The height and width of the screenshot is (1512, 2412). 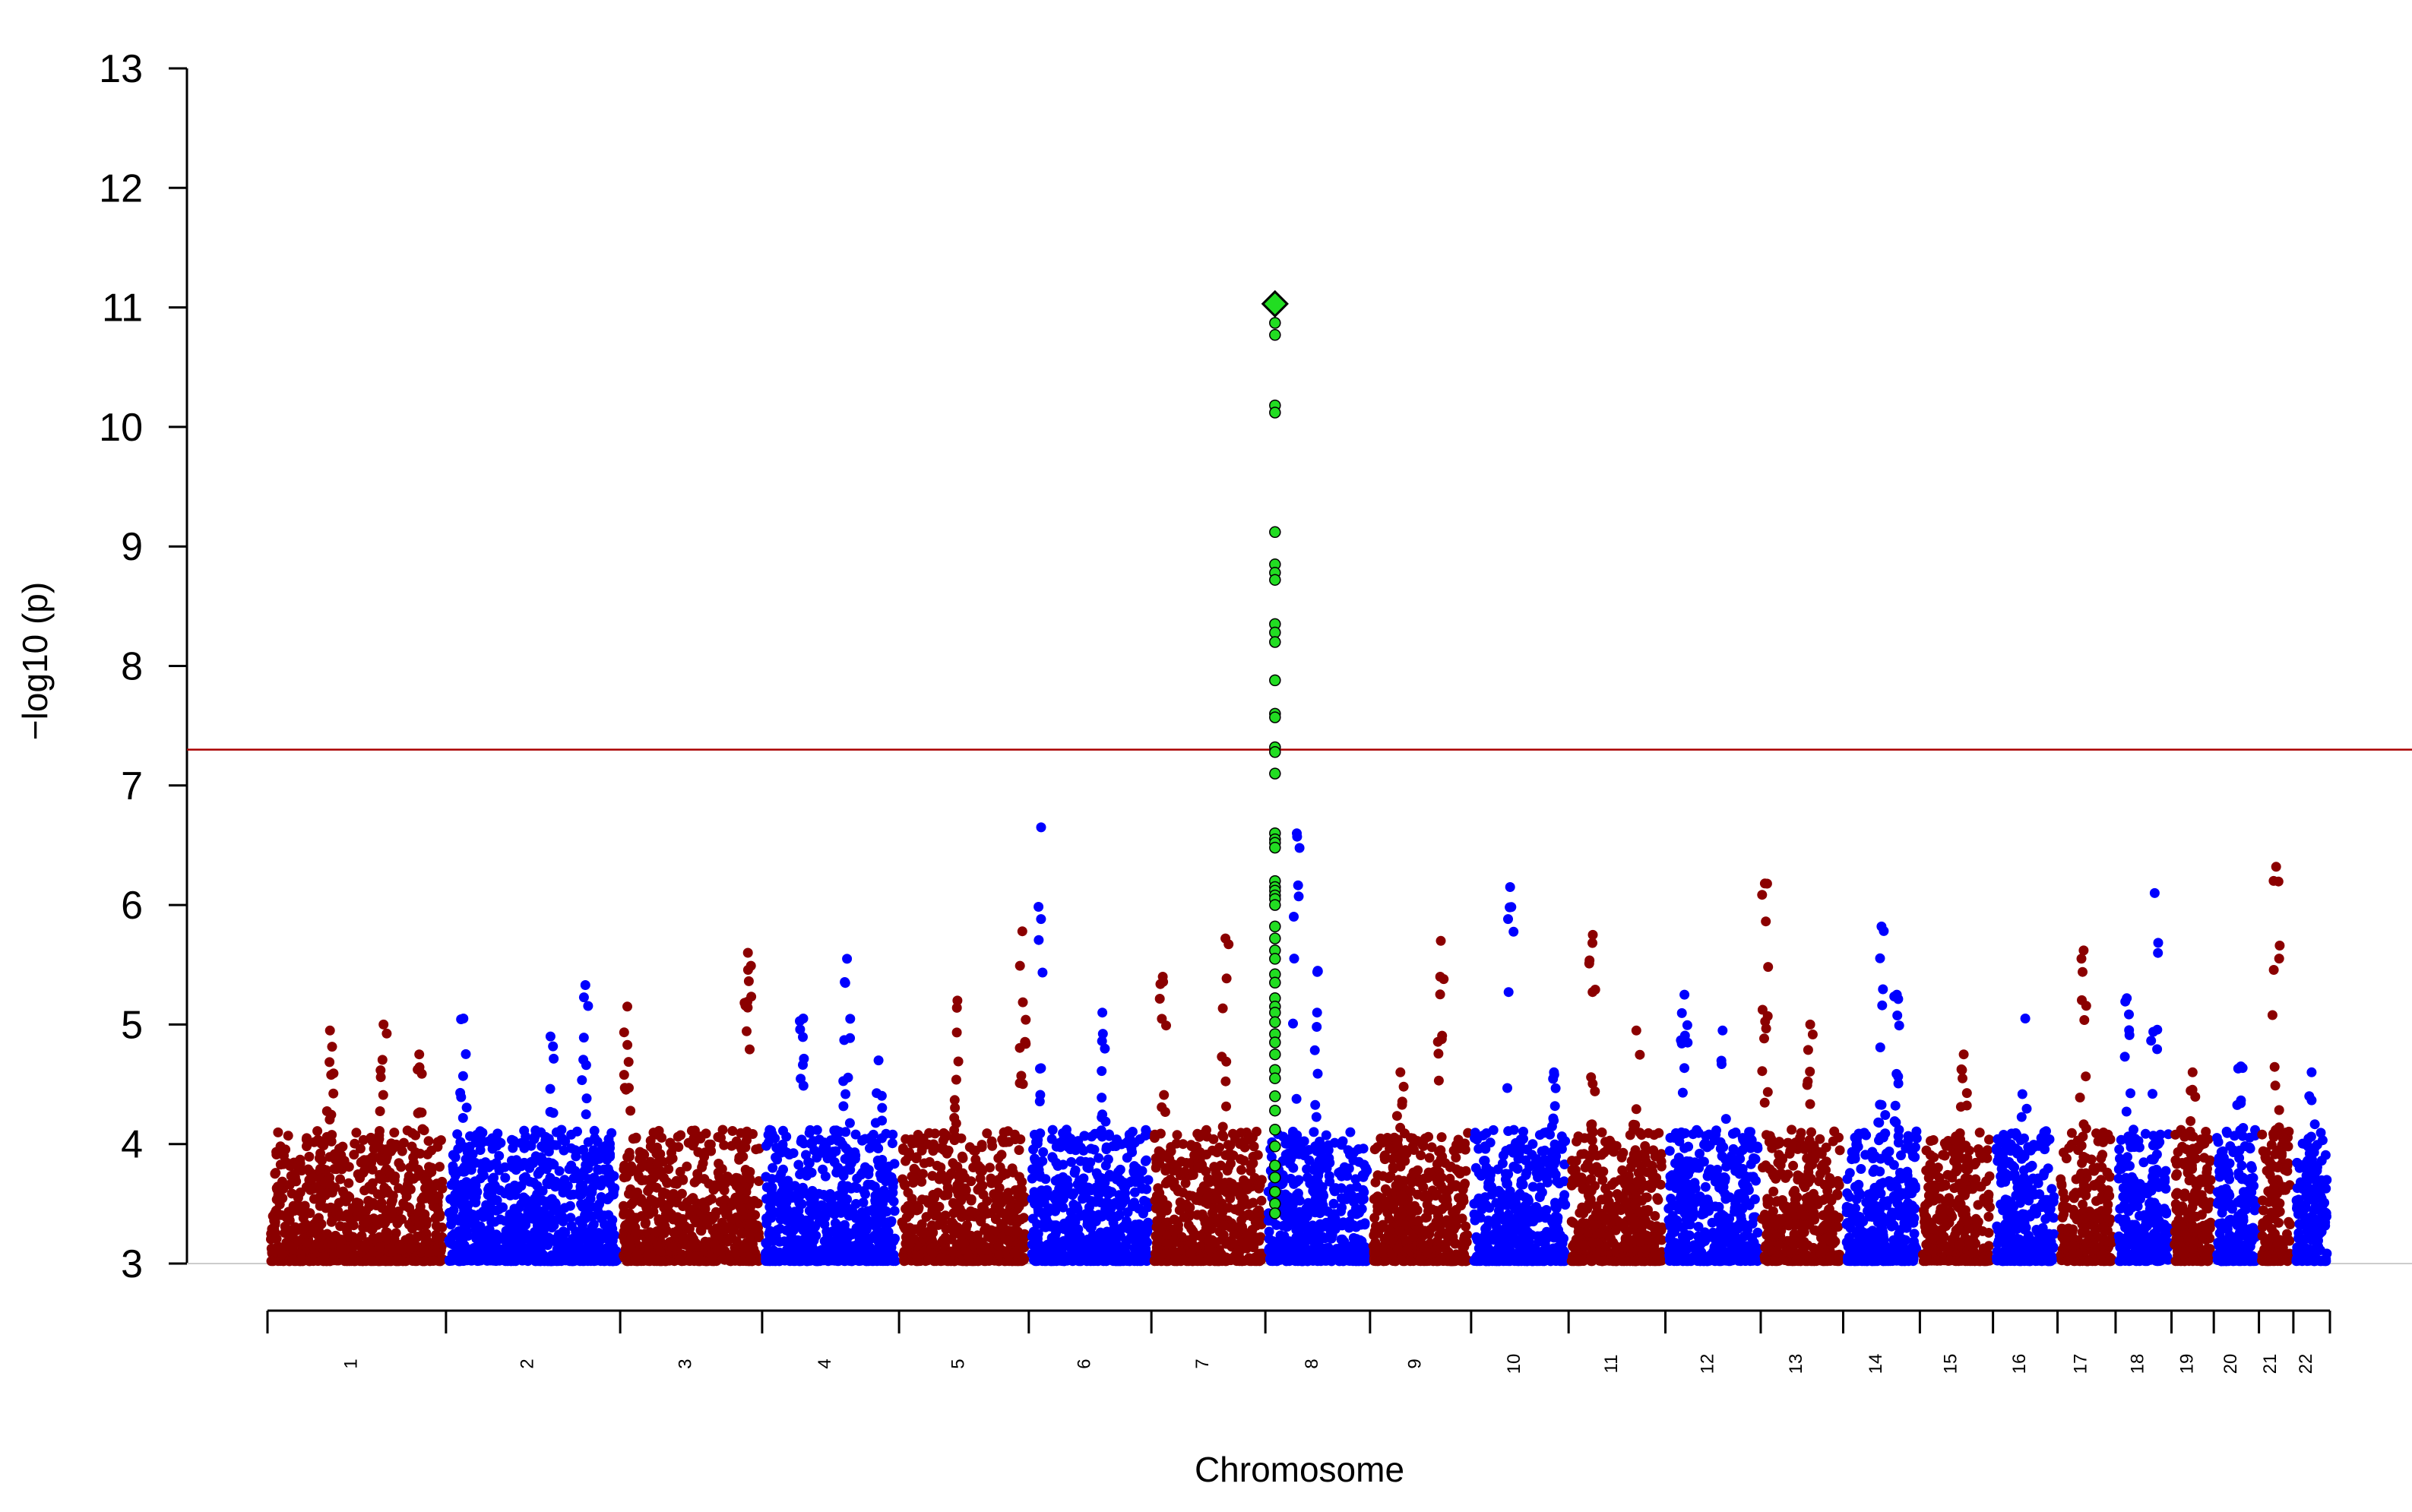 What do you see at coordinates (132, 1145) in the screenshot?
I see `y-tick-label: 4` at bounding box center [132, 1145].